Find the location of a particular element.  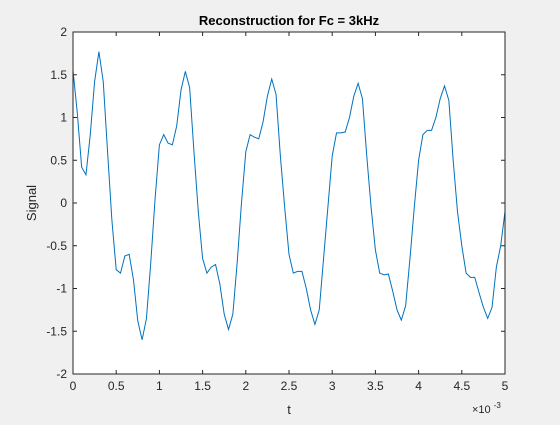

x-tick-label: 2.5 is located at coordinates (289, 386).